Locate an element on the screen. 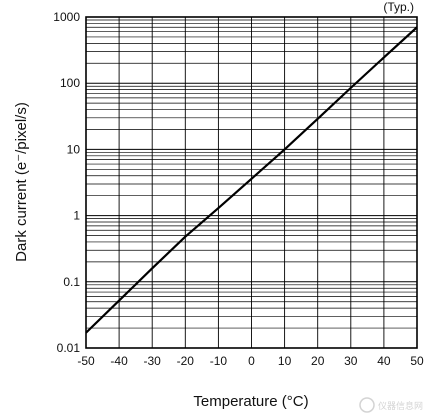  y-tick-label: 1 is located at coordinates (76, 216).